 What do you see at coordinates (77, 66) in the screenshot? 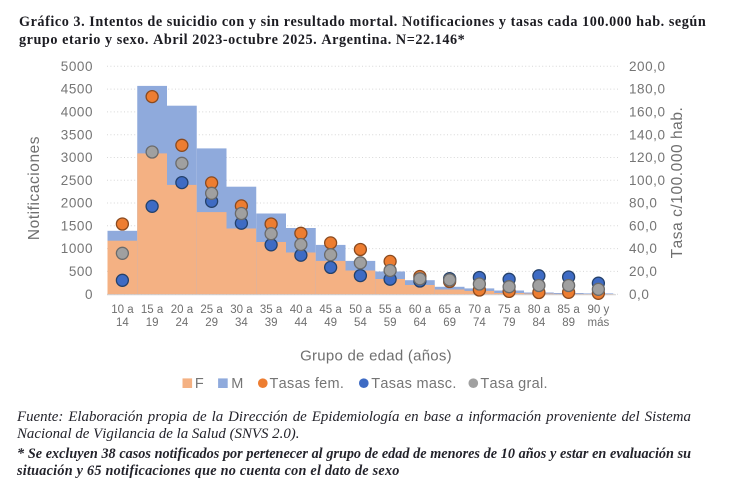
I see `svg-text: 5000` at bounding box center [77, 66].